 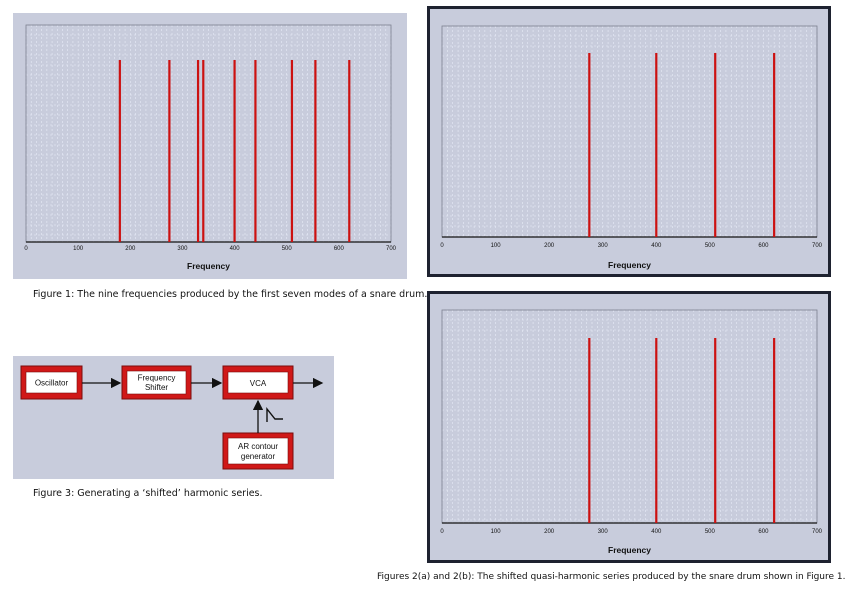 I want to click on envelope-shape-icon, so click(x=274, y=414).